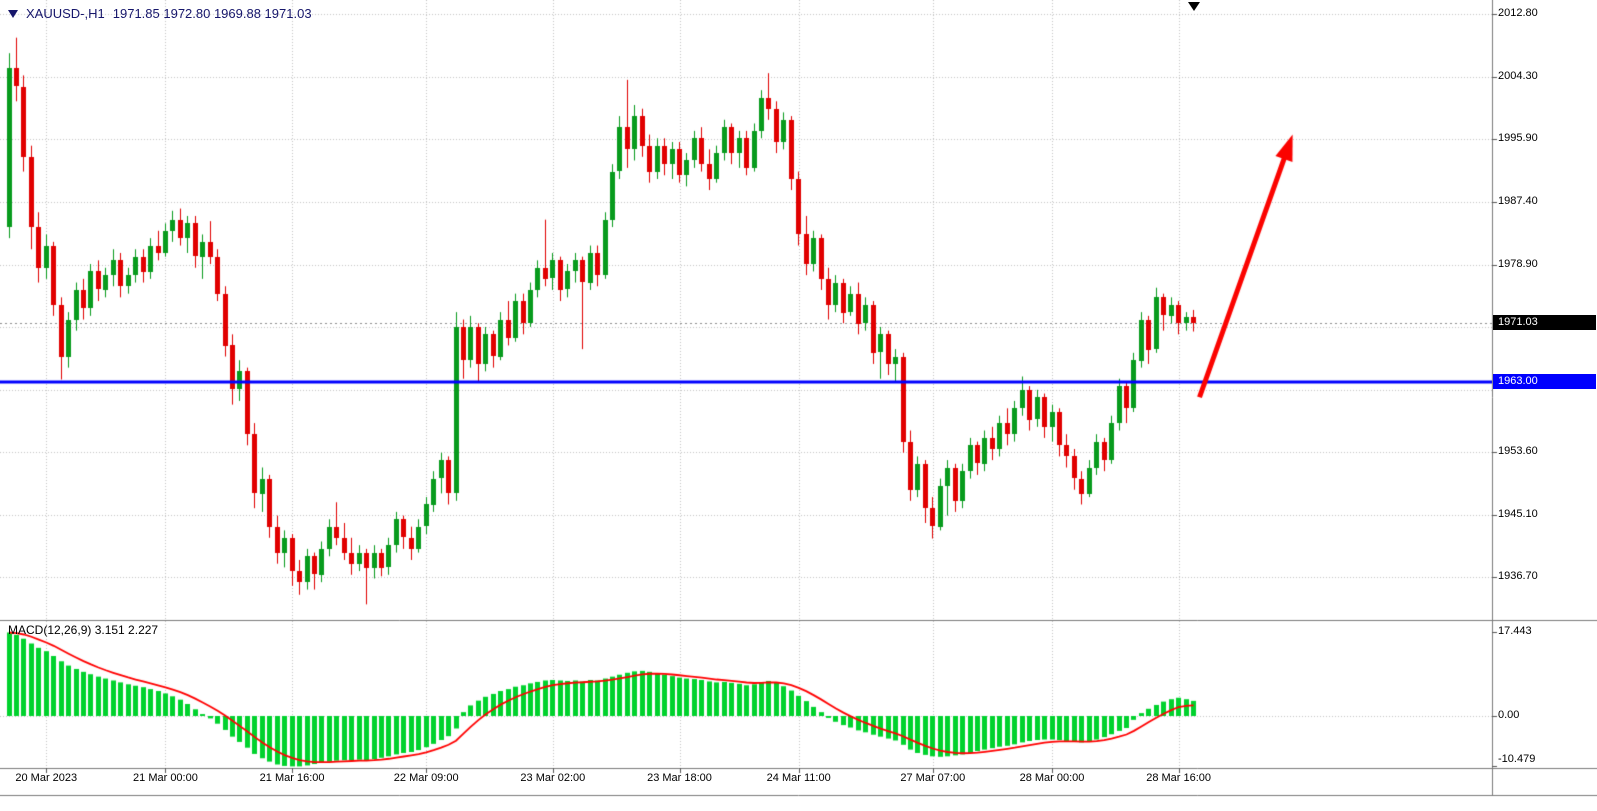  Describe the element at coordinates (1544, 323) in the screenshot. I see `current-price-tag: 1971.03` at that location.